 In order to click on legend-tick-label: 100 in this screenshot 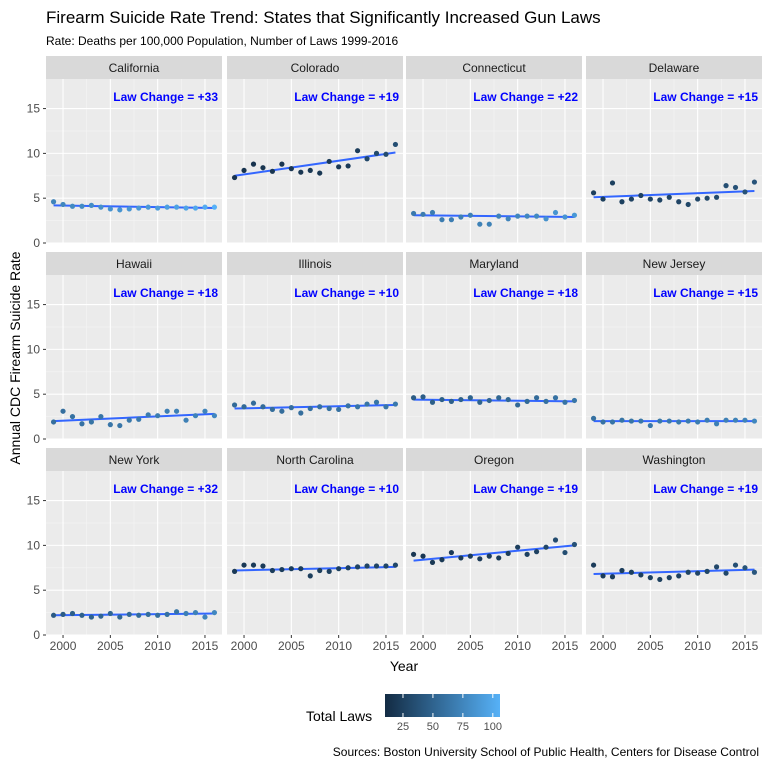, I will do `click(493, 727)`.